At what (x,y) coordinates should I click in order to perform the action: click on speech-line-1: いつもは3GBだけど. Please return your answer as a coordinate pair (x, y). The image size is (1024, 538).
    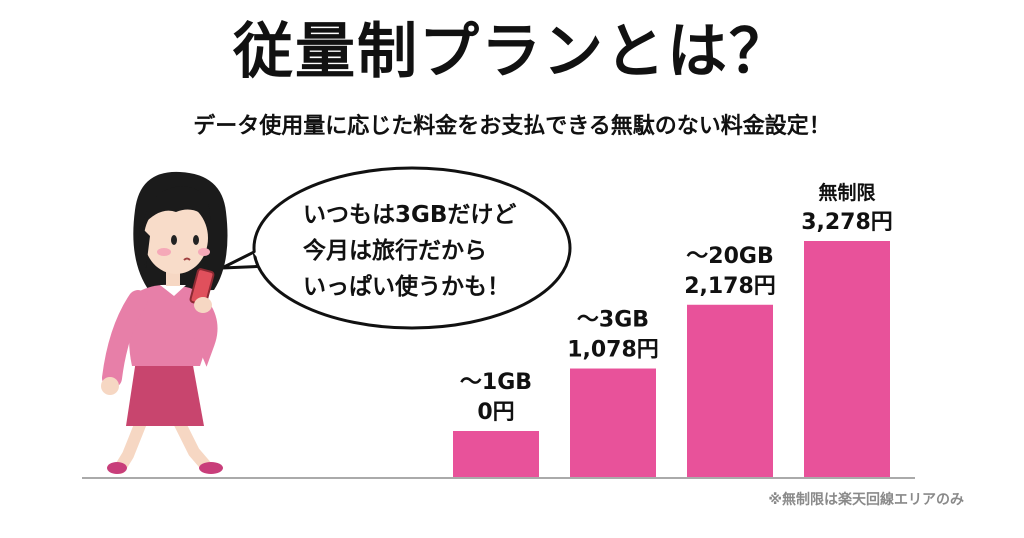
    Looking at the image, I should click on (410, 215).